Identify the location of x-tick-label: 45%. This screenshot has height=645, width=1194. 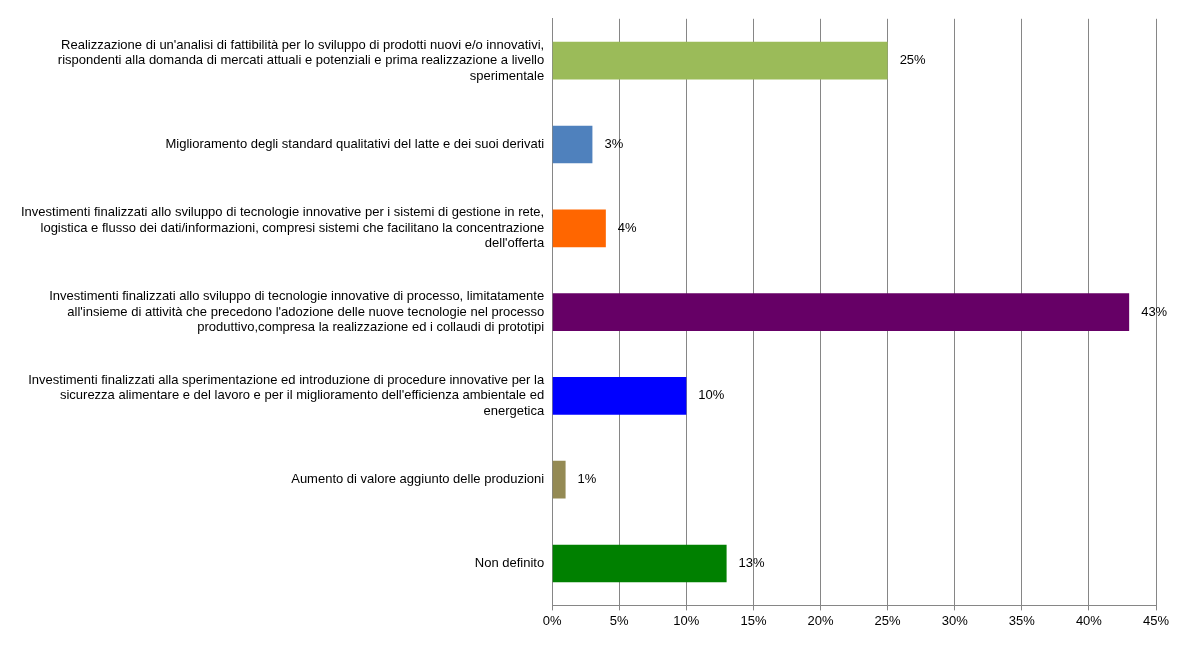
(1156, 620).